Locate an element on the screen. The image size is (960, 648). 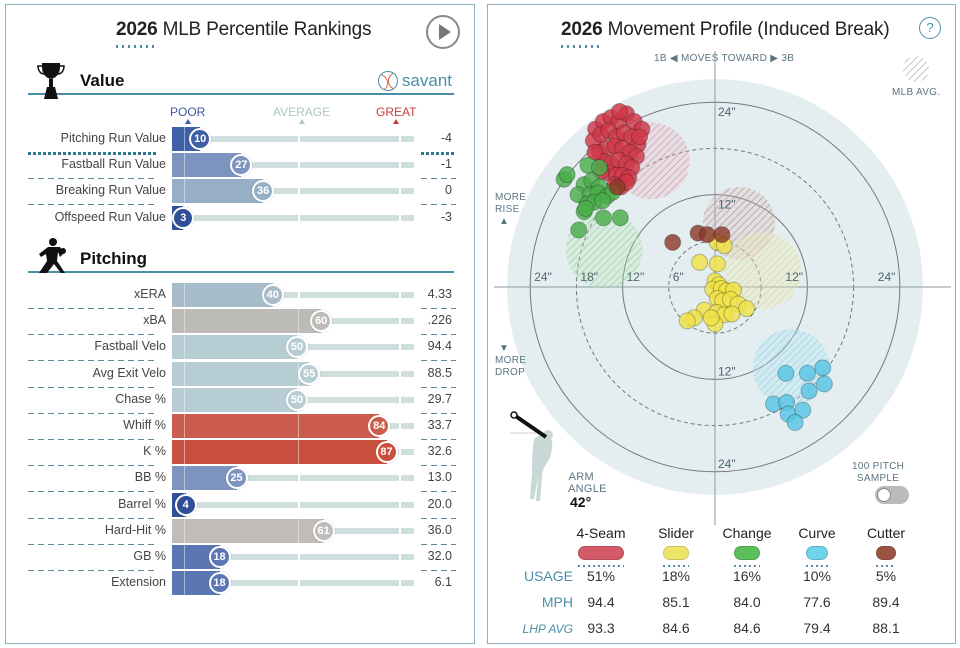
metric-name: Avg Exit Velo is located at coordinates (129, 372).